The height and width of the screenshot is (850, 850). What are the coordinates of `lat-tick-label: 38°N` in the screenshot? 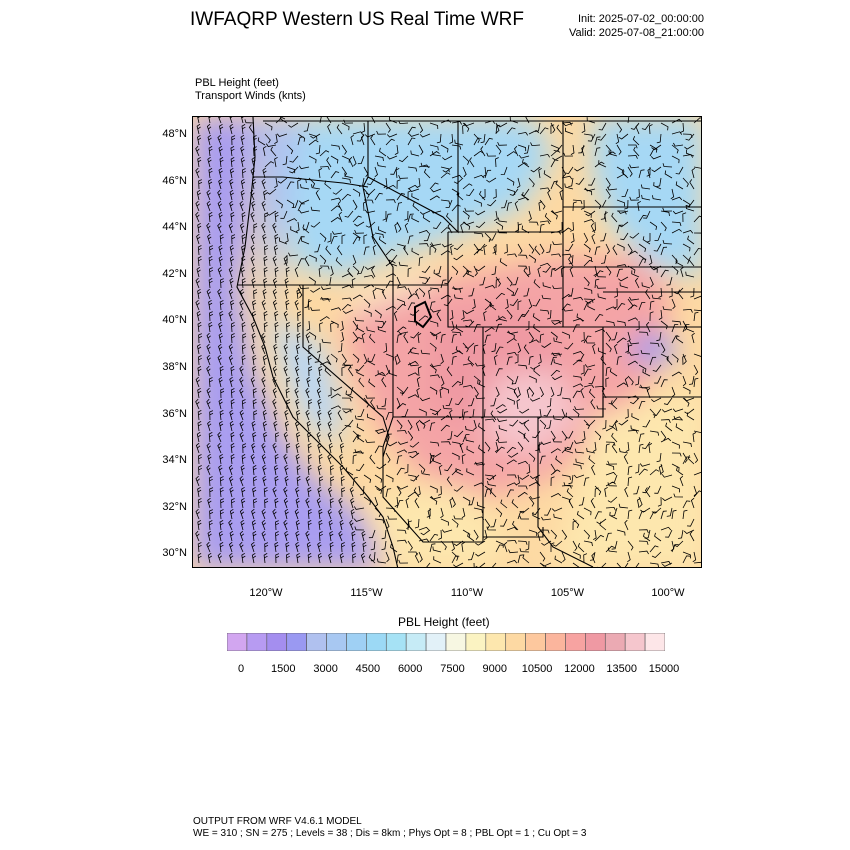 It's located at (174, 367).